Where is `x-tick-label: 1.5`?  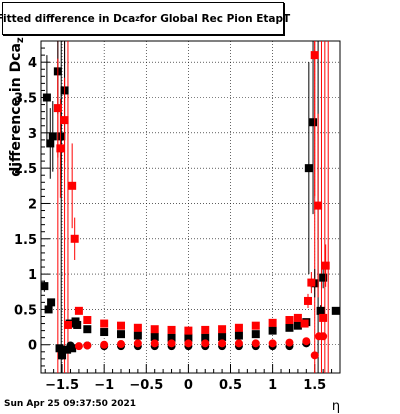 x-tick-label: 1.5 is located at coordinates (314, 385).